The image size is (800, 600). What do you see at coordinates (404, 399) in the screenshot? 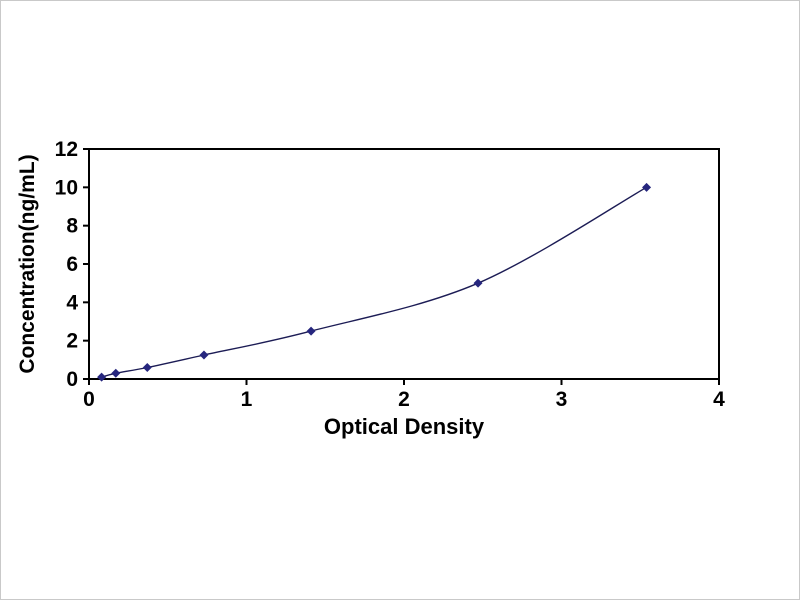
I see `x-tick-label: 2` at bounding box center [404, 399].